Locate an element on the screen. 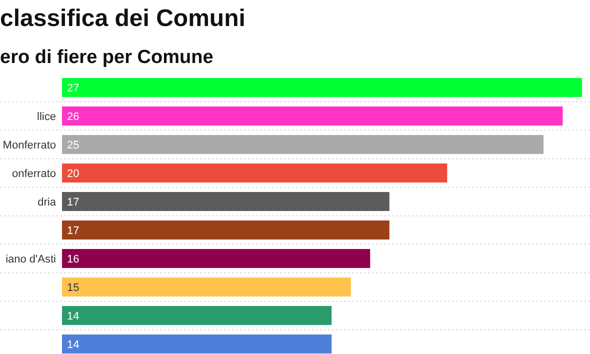 This screenshot has height=354, width=590. data-label: 15 is located at coordinates (73, 288).